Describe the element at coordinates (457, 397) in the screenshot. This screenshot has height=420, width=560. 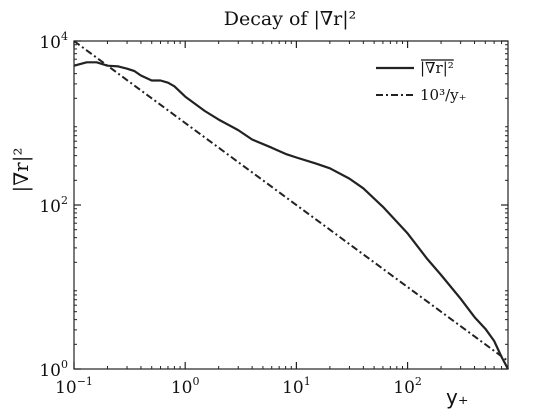
I see `x-axis-label: y₊` at that location.